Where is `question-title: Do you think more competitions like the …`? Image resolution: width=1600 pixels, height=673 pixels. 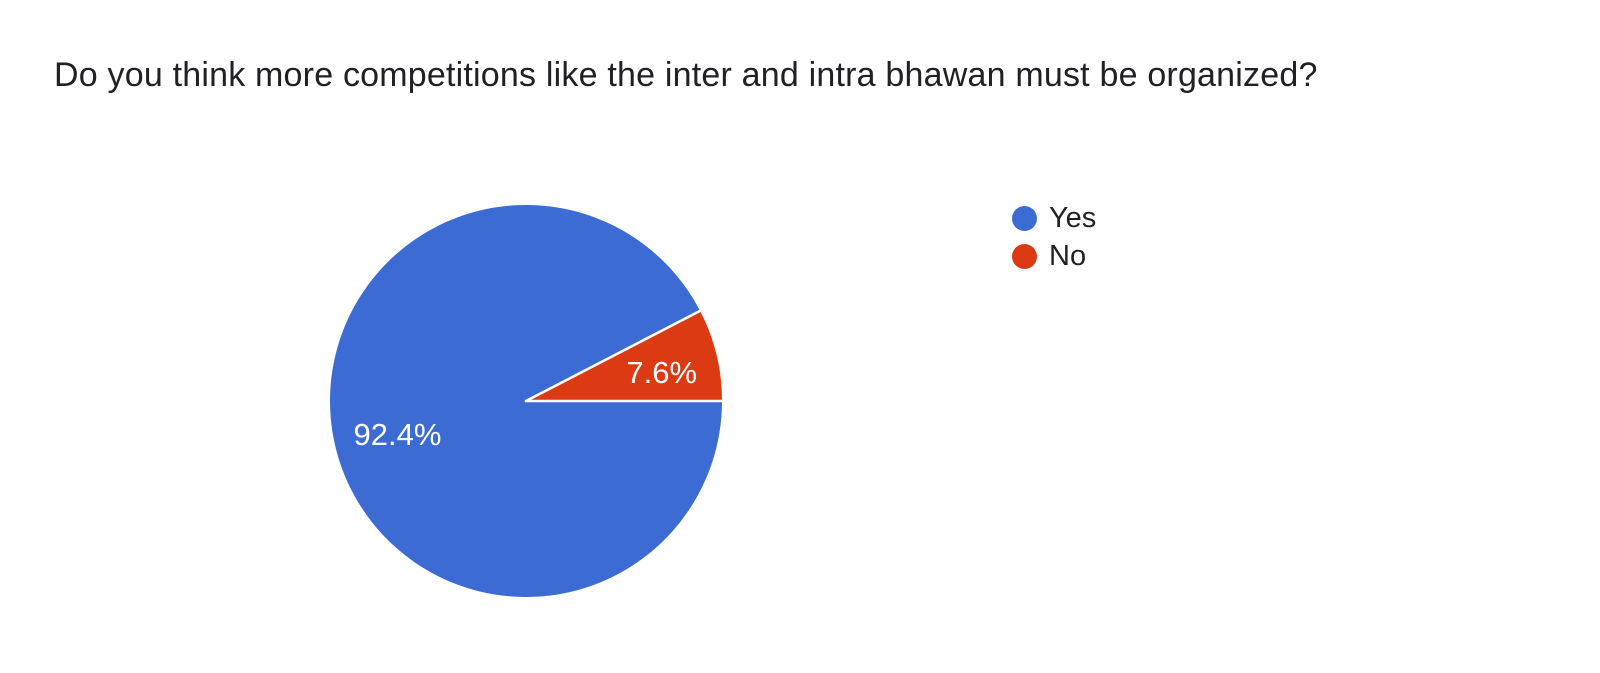 question-title: Do you think more competitions like the … is located at coordinates (686, 75).